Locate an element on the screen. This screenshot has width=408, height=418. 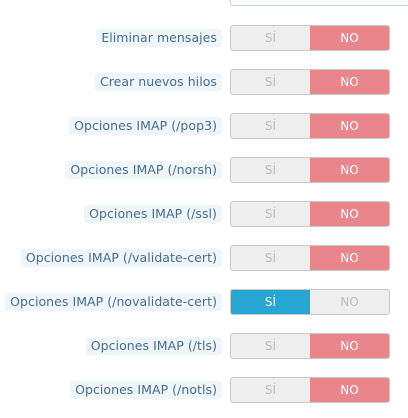
row-eliminar-mensajes: Eliminar mensajes SÍ NO is located at coordinates (204, 38).